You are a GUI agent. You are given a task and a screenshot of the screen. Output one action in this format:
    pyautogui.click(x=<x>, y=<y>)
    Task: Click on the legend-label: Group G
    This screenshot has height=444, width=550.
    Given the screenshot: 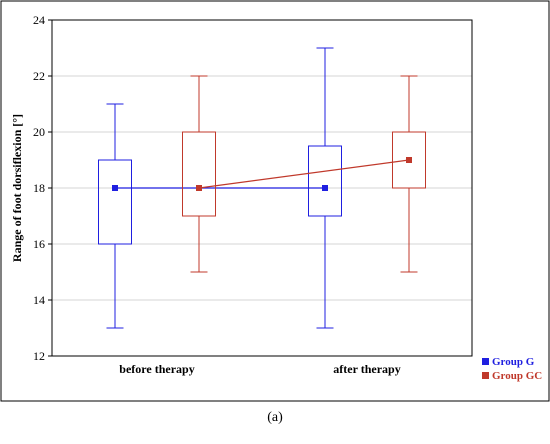 What is the action you would take?
    pyautogui.click(x=513, y=362)
    